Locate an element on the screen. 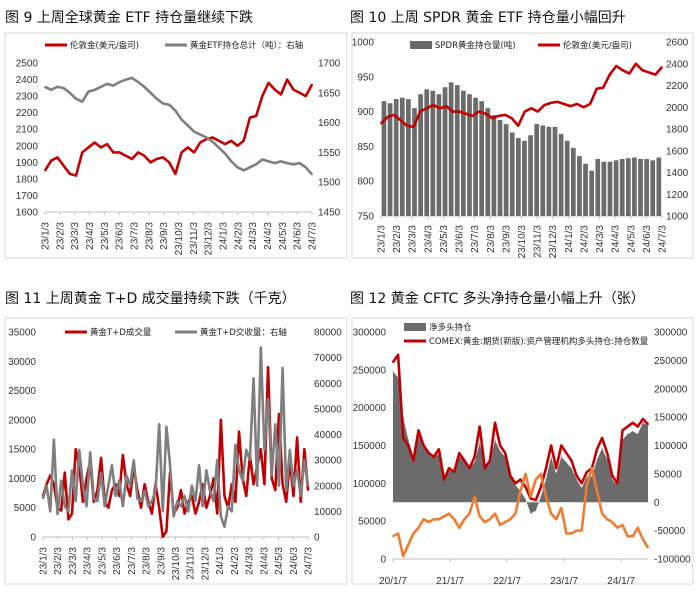 This screenshot has width=700, height=594. x-tick-label: 24/1/7 is located at coordinates (621, 581).